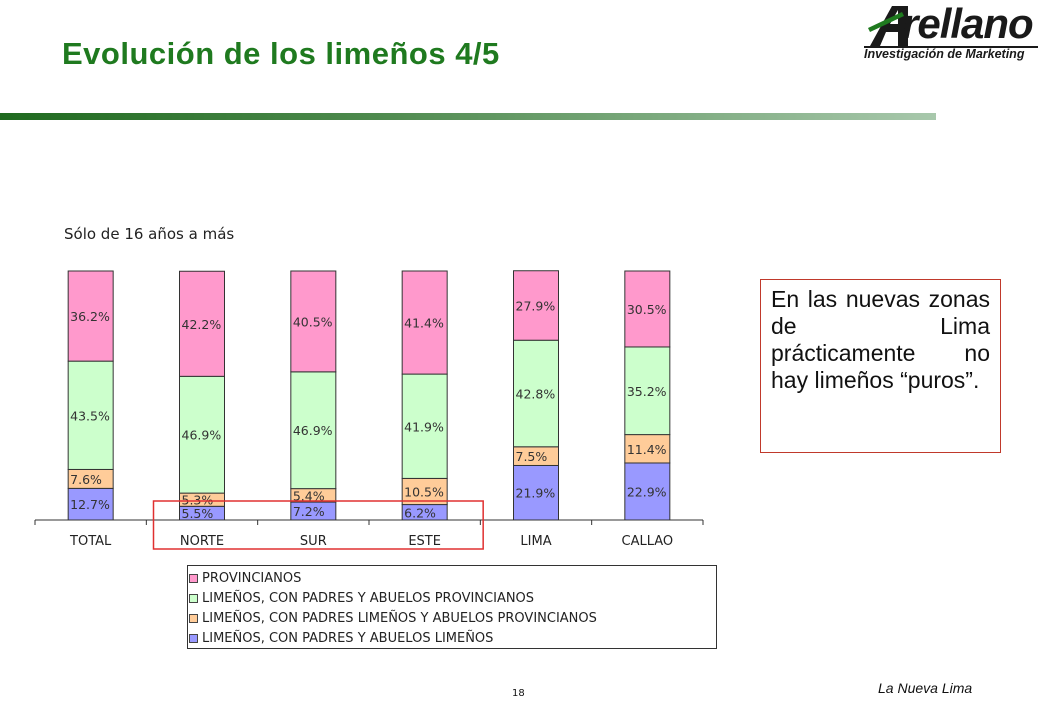  What do you see at coordinates (313, 541) in the screenshot?
I see `x-tick-label: SUR` at bounding box center [313, 541].